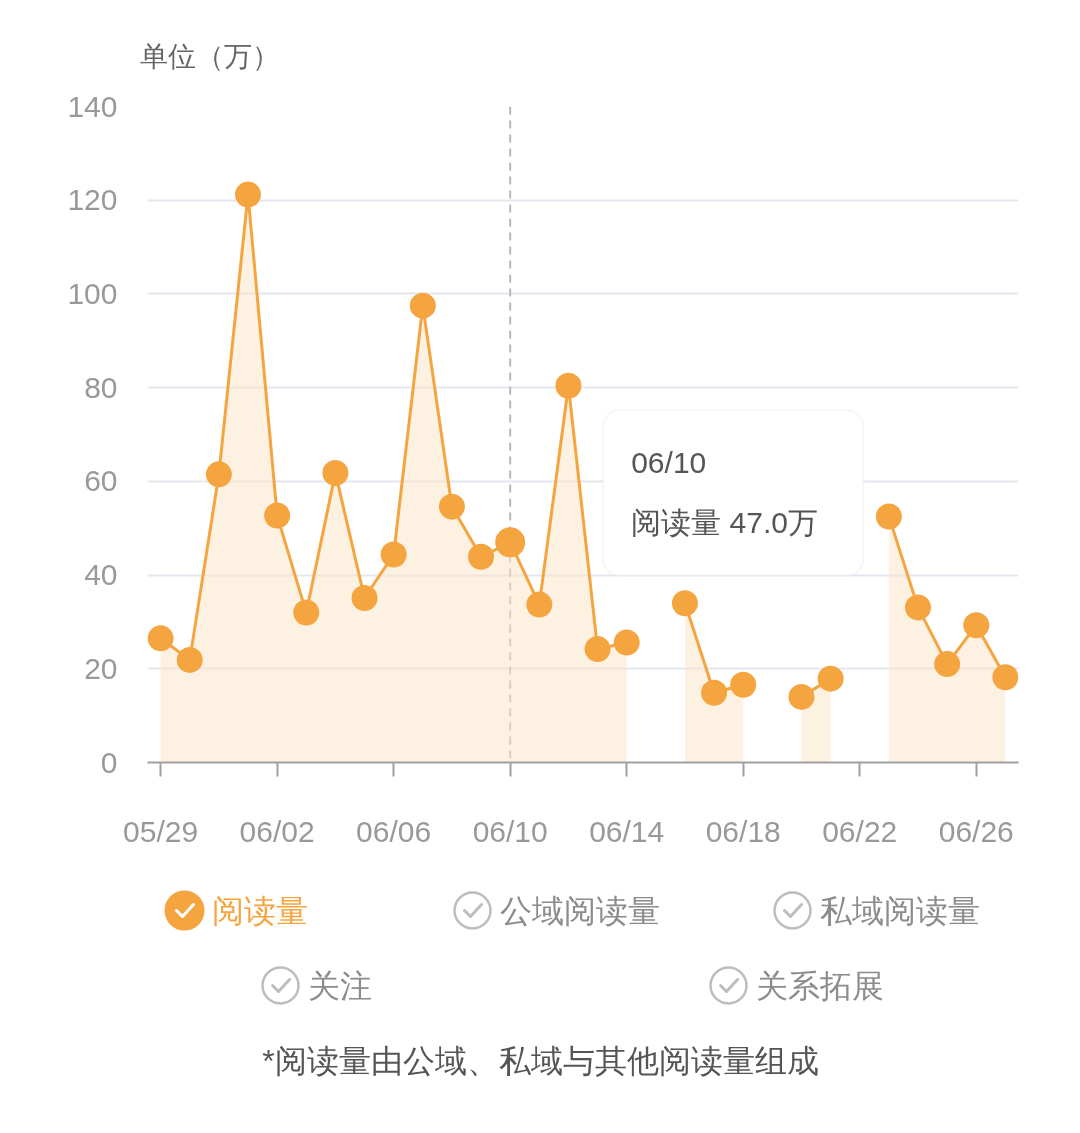 The height and width of the screenshot is (1133, 1080). Describe the element at coordinates (161, 831) in the screenshot. I see `x-tick-label: 05/29` at that location.